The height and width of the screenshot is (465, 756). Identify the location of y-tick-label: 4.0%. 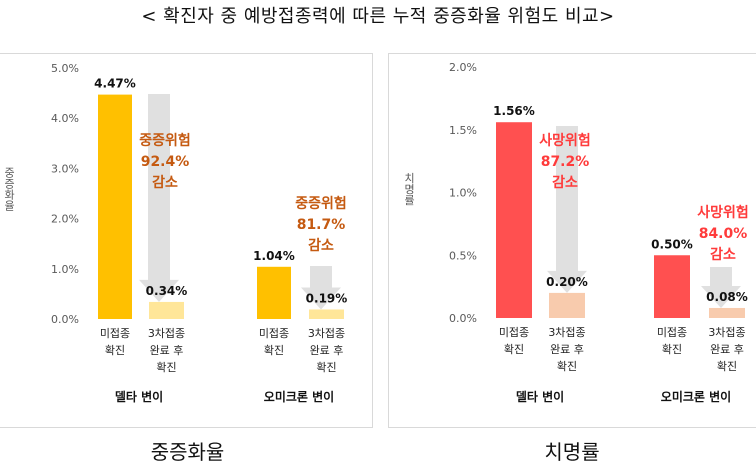
(65, 118).